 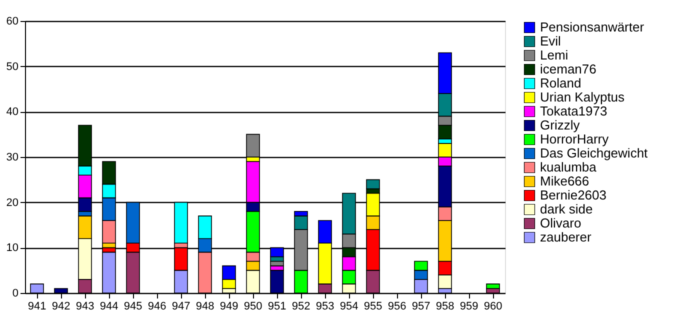 I want to click on y-tick-label: 30, so click(x=12, y=158).